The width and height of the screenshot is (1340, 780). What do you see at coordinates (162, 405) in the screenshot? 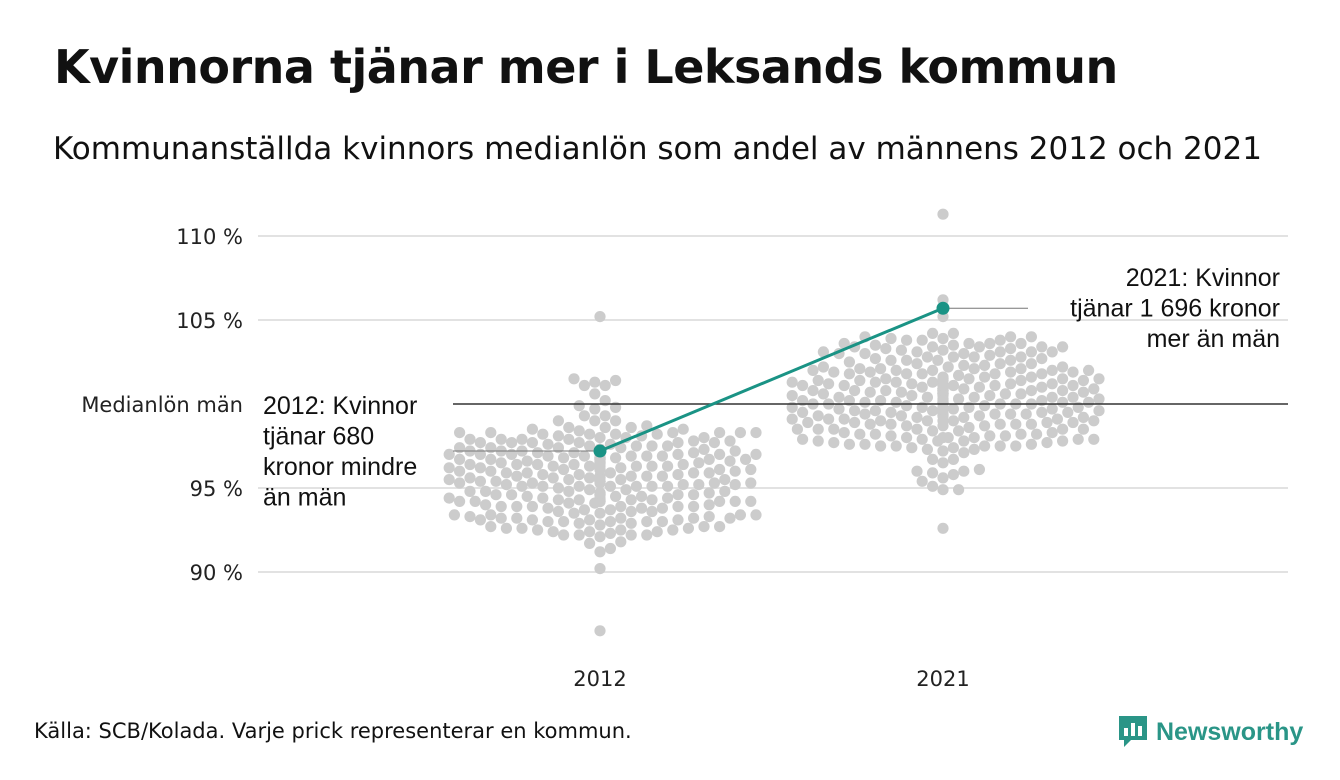
I see `reference-line-label: Medianlön män` at bounding box center [162, 405].